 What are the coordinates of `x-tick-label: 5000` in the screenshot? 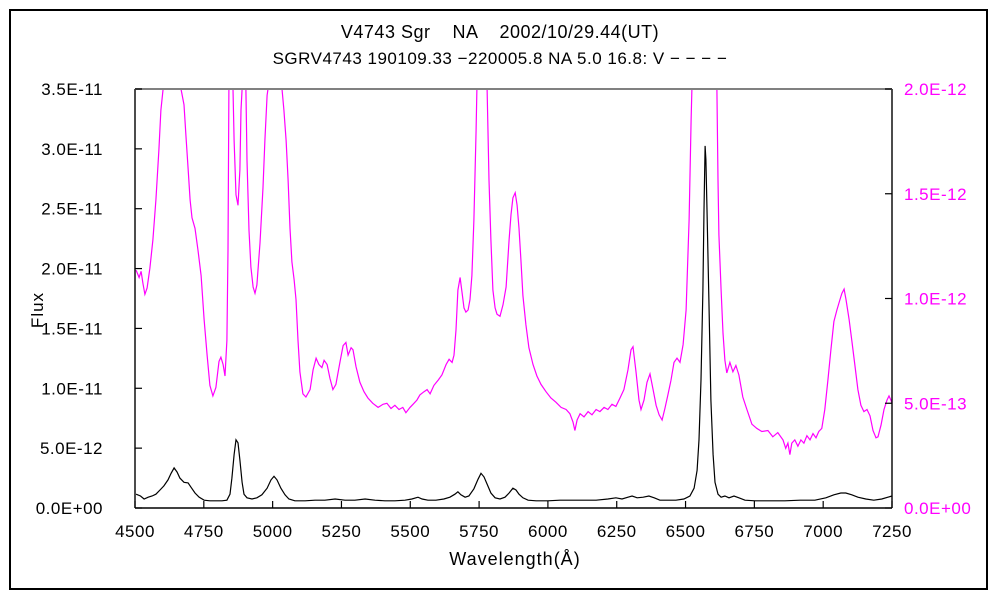 It's located at (273, 531).